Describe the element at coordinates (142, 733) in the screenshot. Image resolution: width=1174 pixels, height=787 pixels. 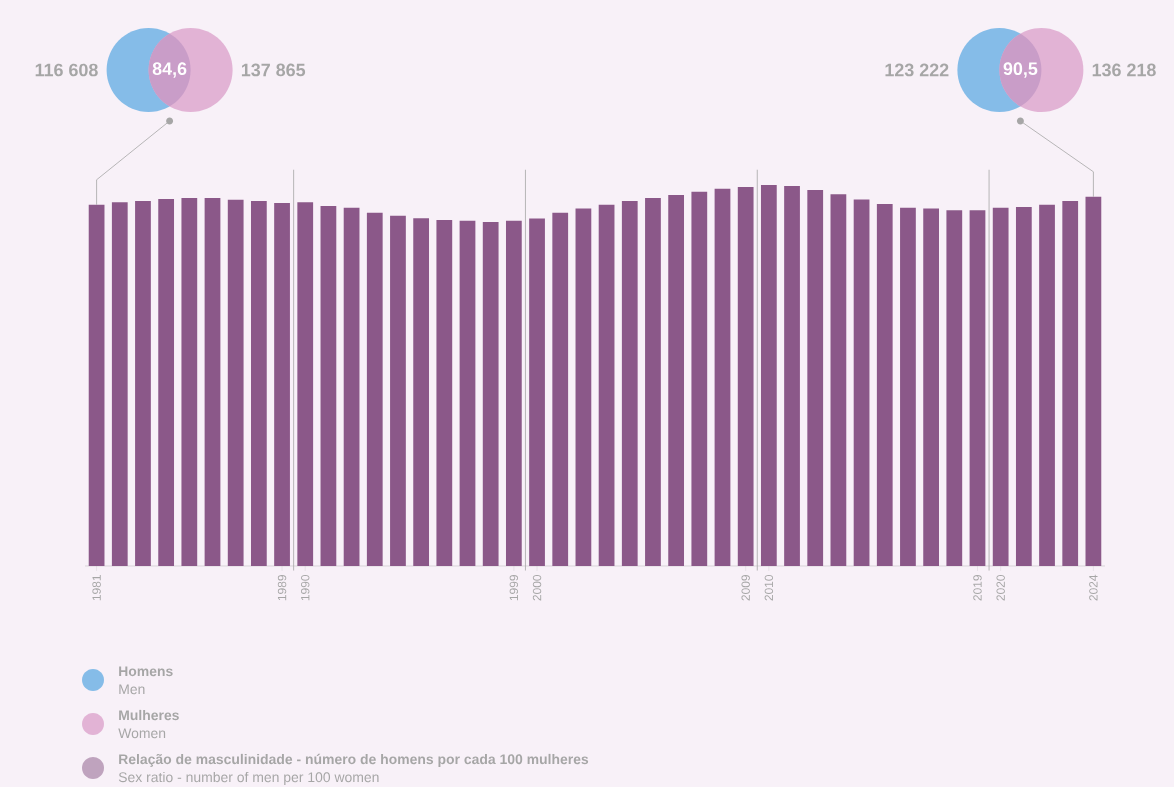
I see `text: Women` at that location.